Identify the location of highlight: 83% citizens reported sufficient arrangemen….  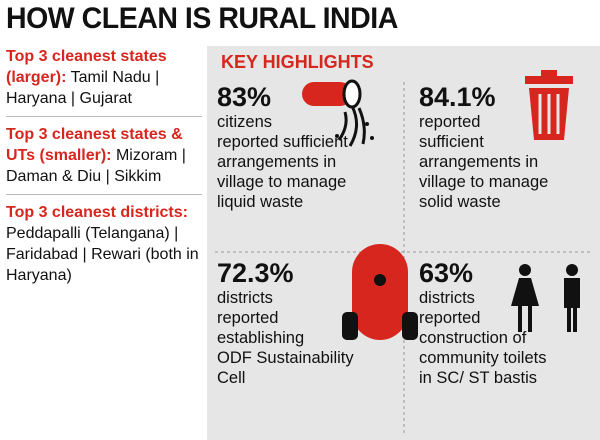
(312, 147).